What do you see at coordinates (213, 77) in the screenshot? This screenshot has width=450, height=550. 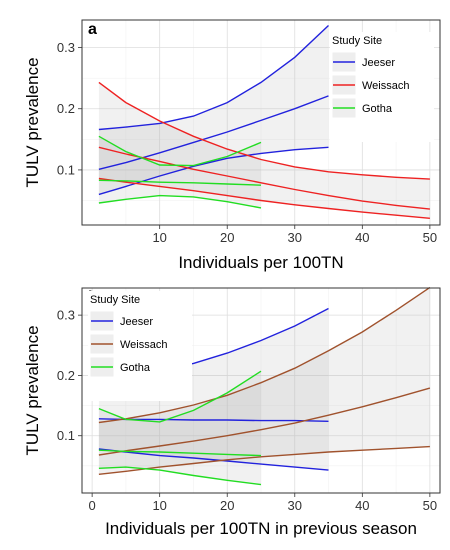 I see `series-jeeser-upper-bound` at bounding box center [213, 77].